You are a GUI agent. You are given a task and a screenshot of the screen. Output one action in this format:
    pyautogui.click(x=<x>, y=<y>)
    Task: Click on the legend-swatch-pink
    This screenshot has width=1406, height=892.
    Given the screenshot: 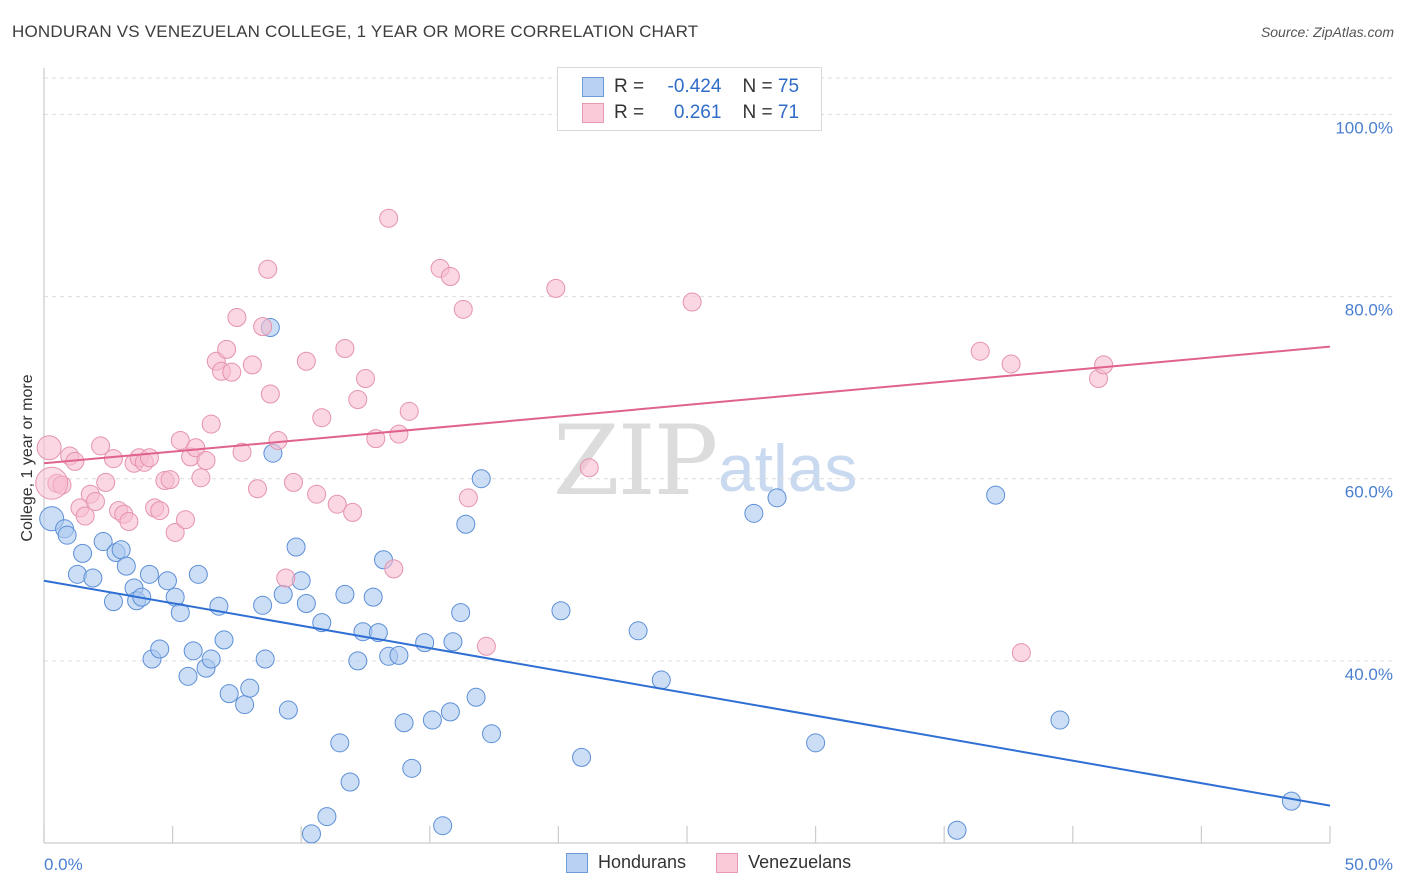 What is the action you would take?
    pyautogui.click(x=593, y=113)
    